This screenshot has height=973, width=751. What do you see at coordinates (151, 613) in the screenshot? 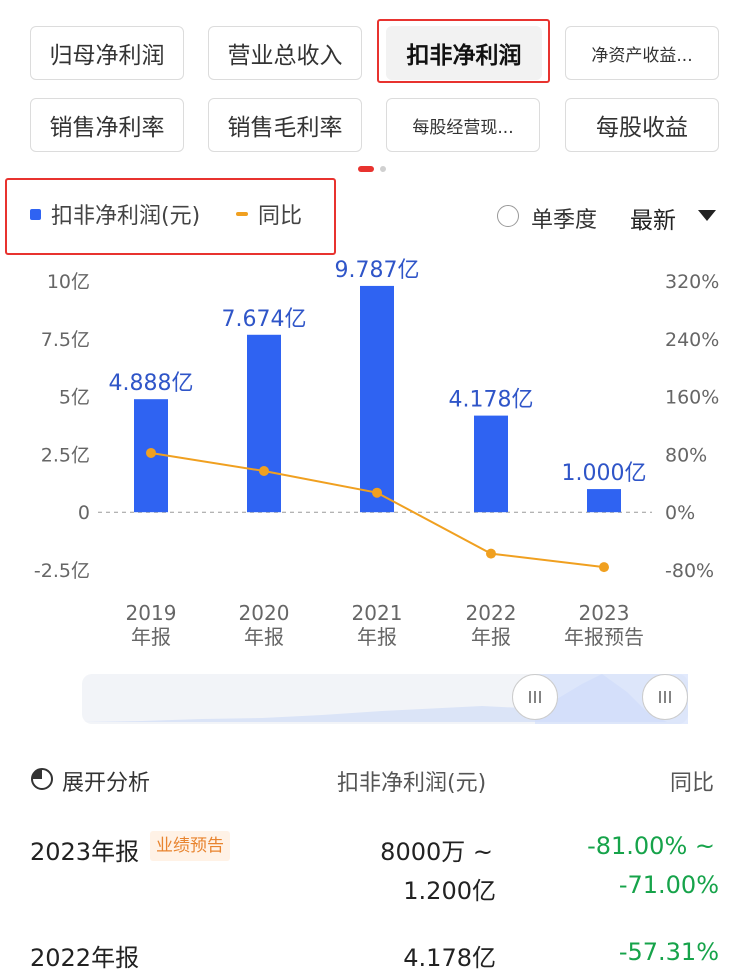
I see `x-axis-tick: 2019` at bounding box center [151, 613].